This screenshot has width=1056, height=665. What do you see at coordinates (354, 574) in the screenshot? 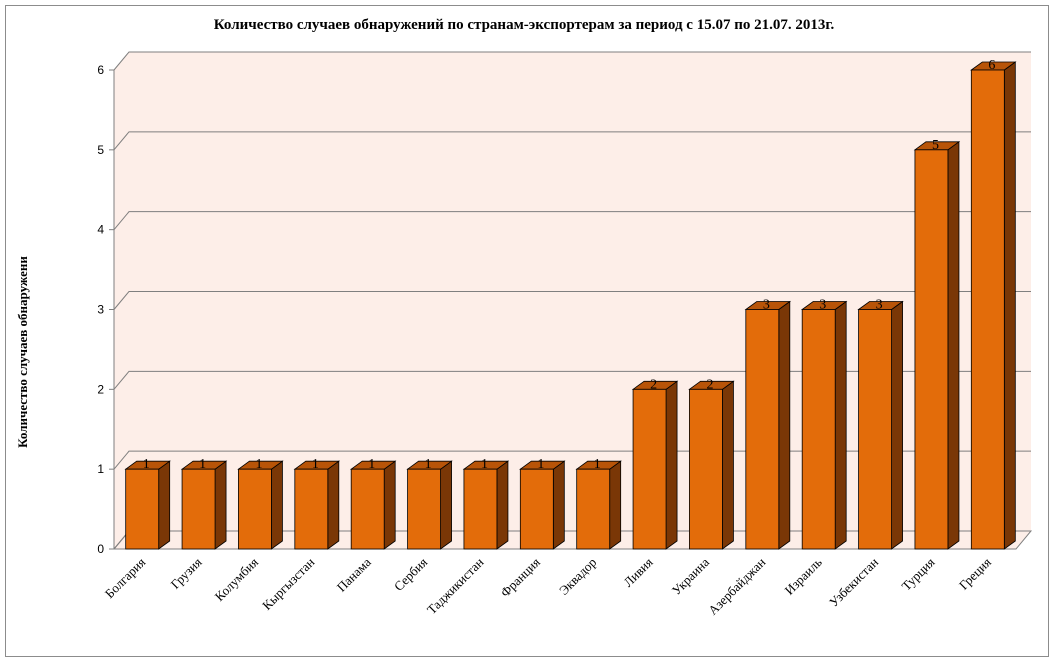
I see `x-tick-label: Панама` at bounding box center [354, 574].